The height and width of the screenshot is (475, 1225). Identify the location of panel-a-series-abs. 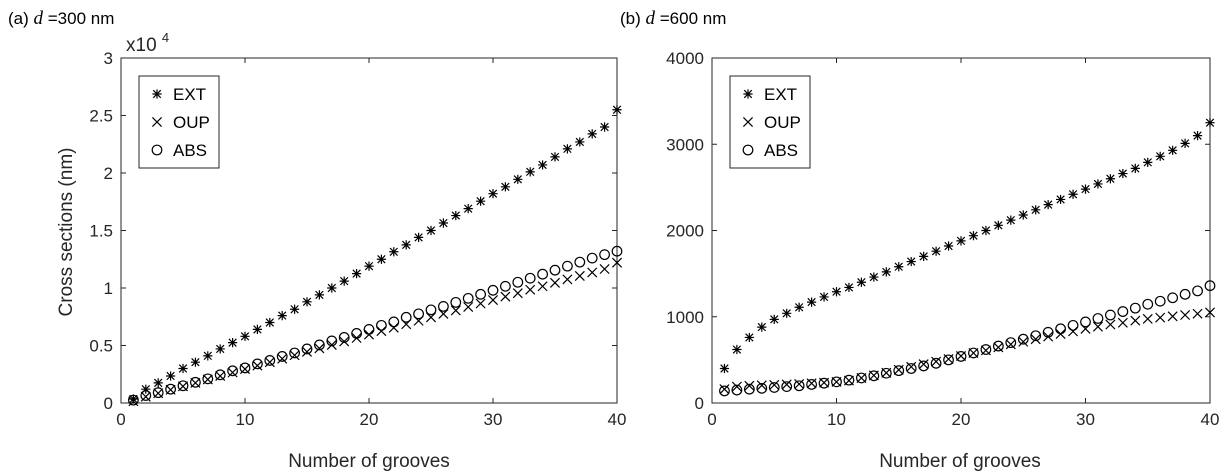
(375, 325).